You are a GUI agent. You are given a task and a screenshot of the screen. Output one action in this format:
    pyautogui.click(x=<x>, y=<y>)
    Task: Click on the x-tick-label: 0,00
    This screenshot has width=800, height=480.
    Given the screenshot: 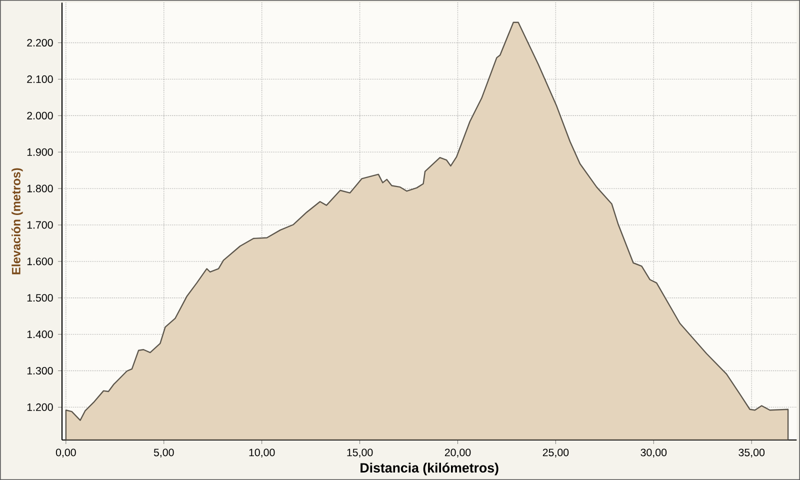 What is the action you would take?
    pyautogui.click(x=66, y=453)
    